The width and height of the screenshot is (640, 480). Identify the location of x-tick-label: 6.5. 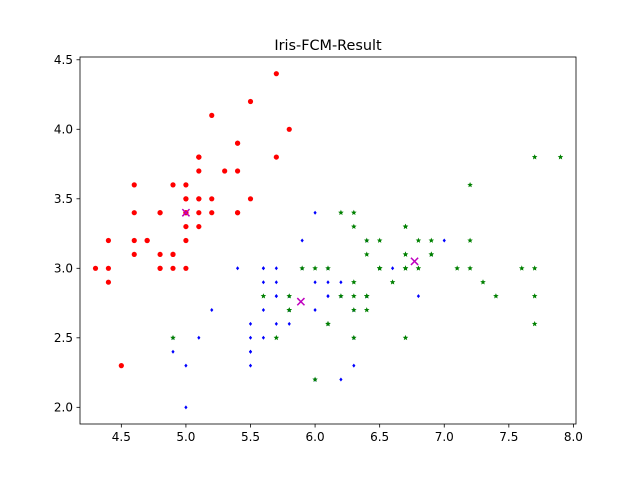
(379, 437).